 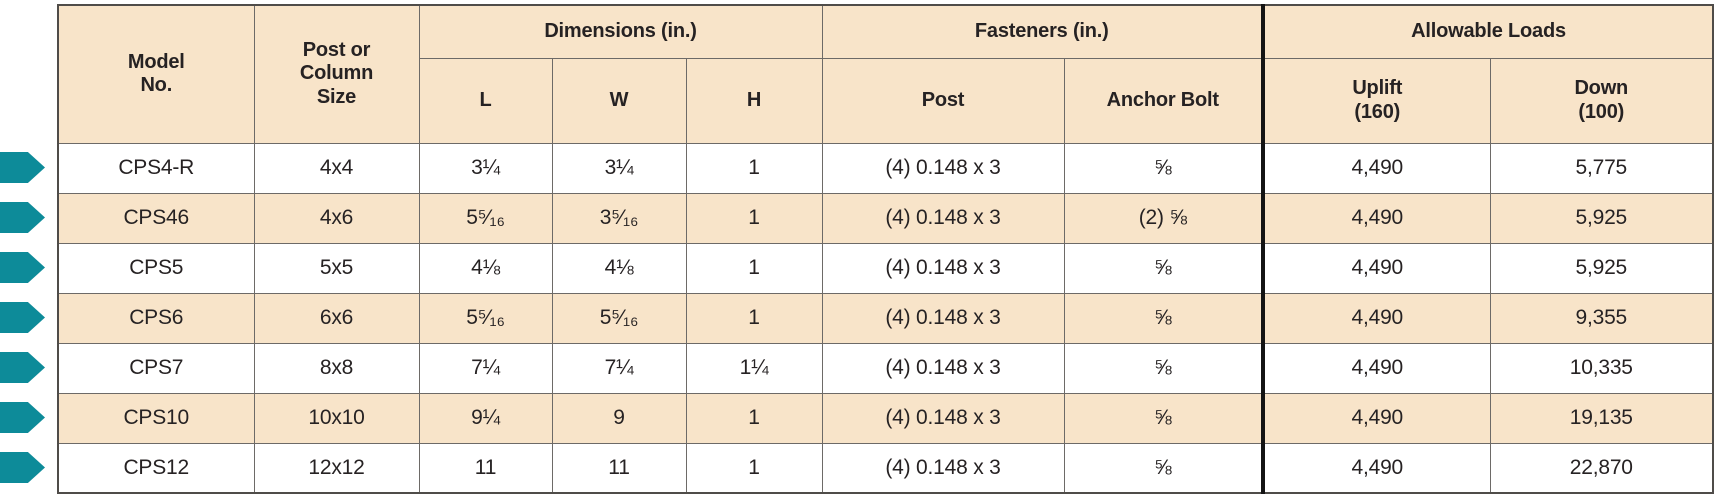 What do you see at coordinates (485, 418) in the screenshot?
I see `cell-dim-l: 9¼` at bounding box center [485, 418].